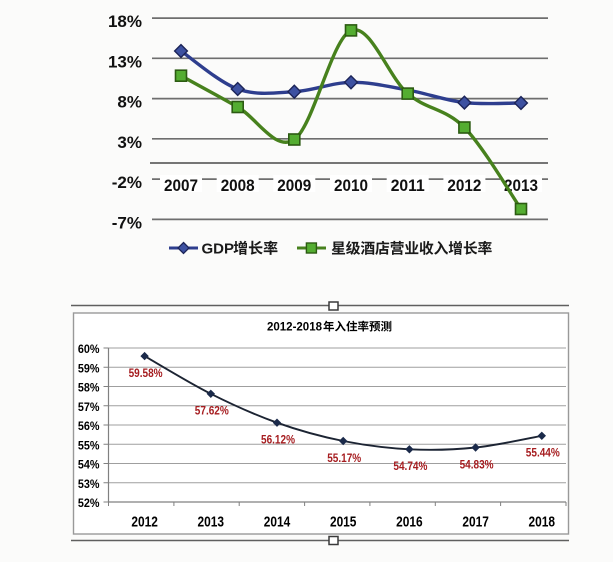 The width and height of the screenshot is (613, 562). What do you see at coordinates (477, 464) in the screenshot?
I see `svg-text: 54.83%` at bounding box center [477, 464].